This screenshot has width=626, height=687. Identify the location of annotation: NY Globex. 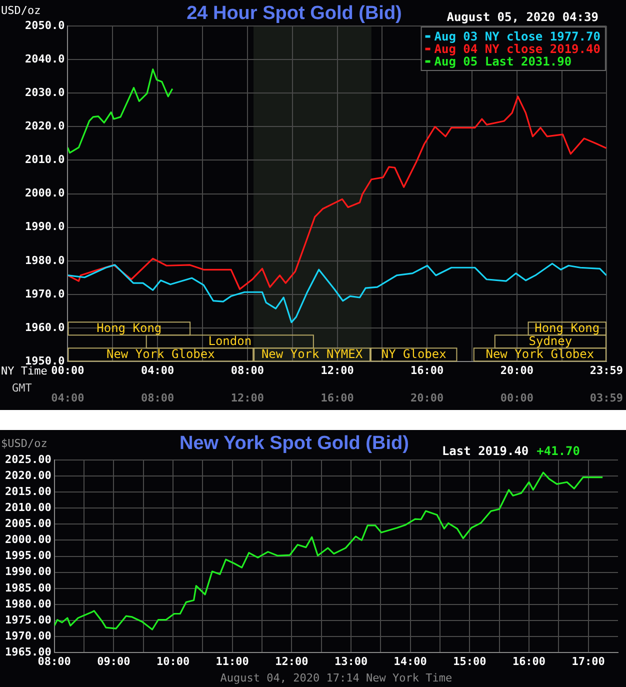
(413, 354).